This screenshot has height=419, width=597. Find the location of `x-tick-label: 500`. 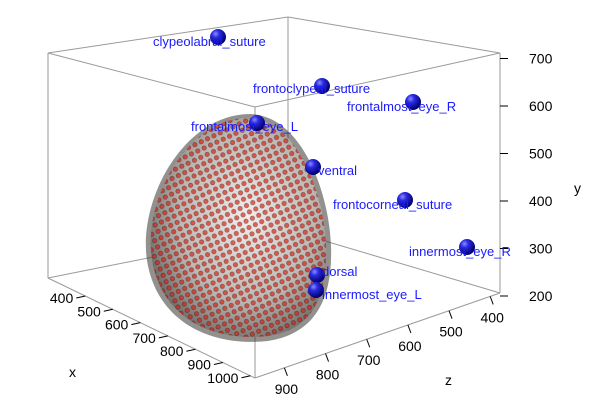

x-tick-label: 500 is located at coordinates (89, 311).